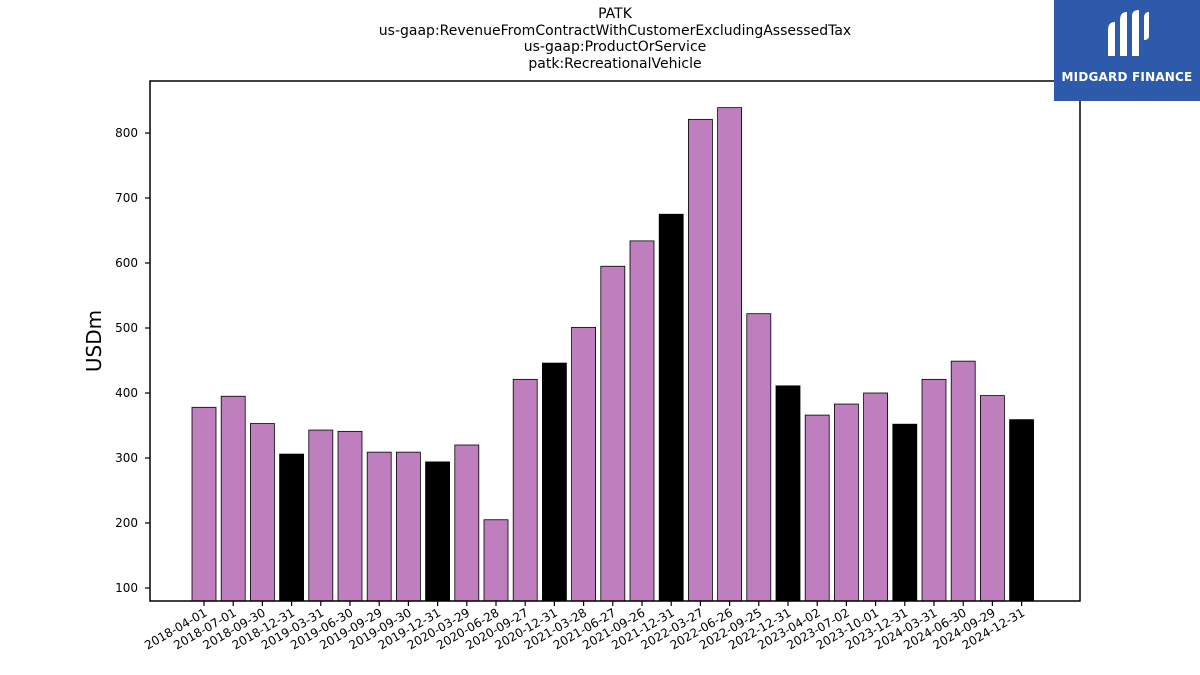  I want to click on title-member: patk:RecreationalVehicle, so click(615, 63).